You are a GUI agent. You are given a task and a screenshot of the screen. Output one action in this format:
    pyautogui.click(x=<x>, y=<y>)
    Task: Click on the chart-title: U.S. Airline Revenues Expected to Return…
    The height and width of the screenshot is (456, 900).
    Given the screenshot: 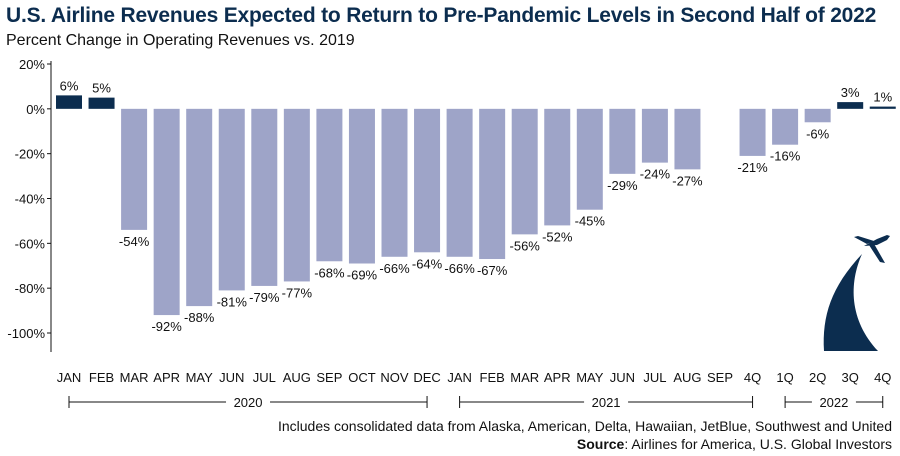 What is the action you would take?
    pyautogui.click(x=441, y=15)
    